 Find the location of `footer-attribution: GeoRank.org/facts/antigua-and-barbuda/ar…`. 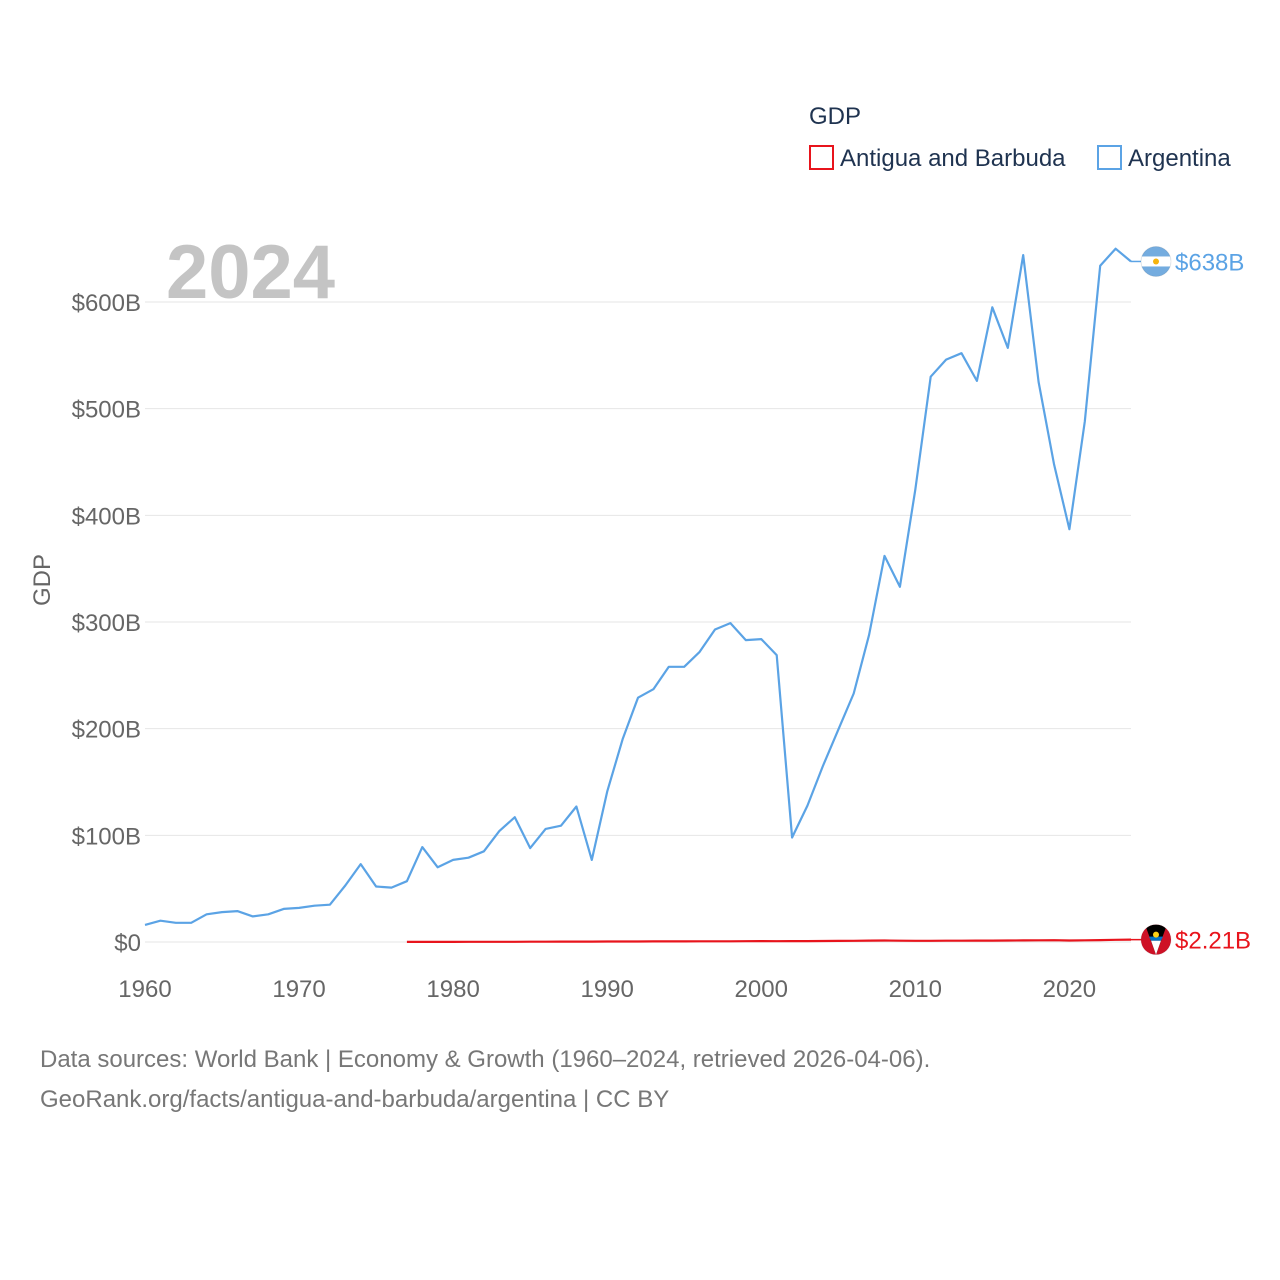

footer-attribution: GeoRank.org/facts/antigua-and-barbuda/ar… is located at coordinates (355, 1099).